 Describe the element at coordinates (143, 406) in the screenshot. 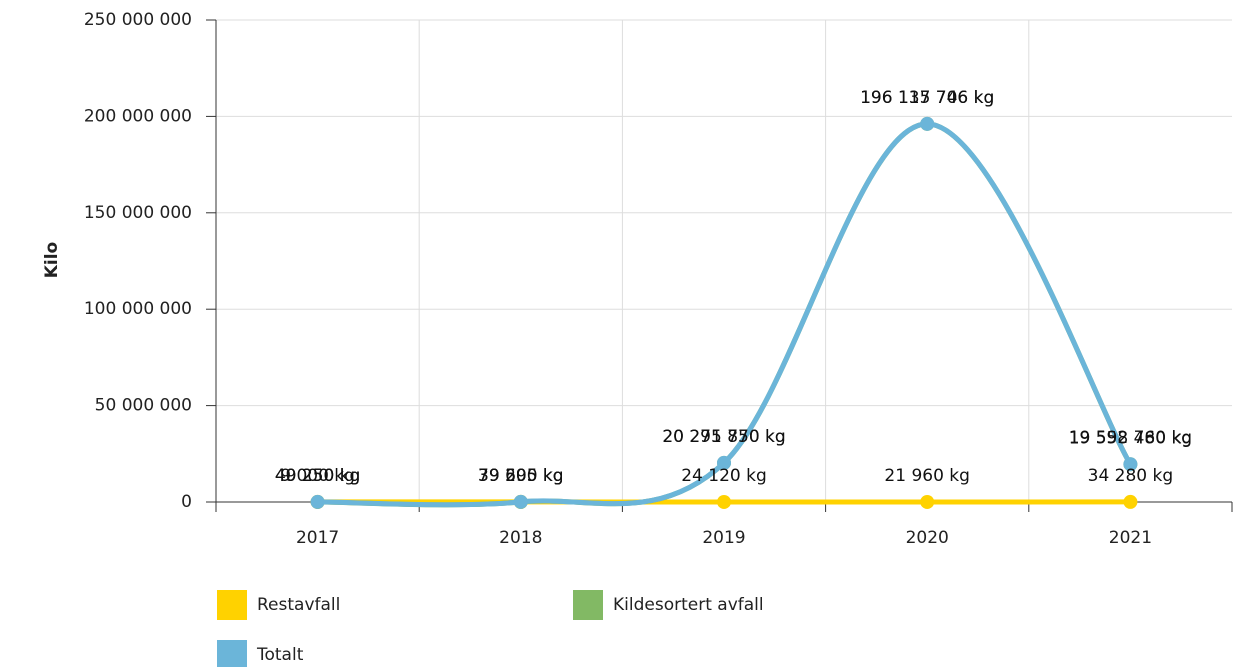

I see `y-tick-label: 50 000 000` at that location.